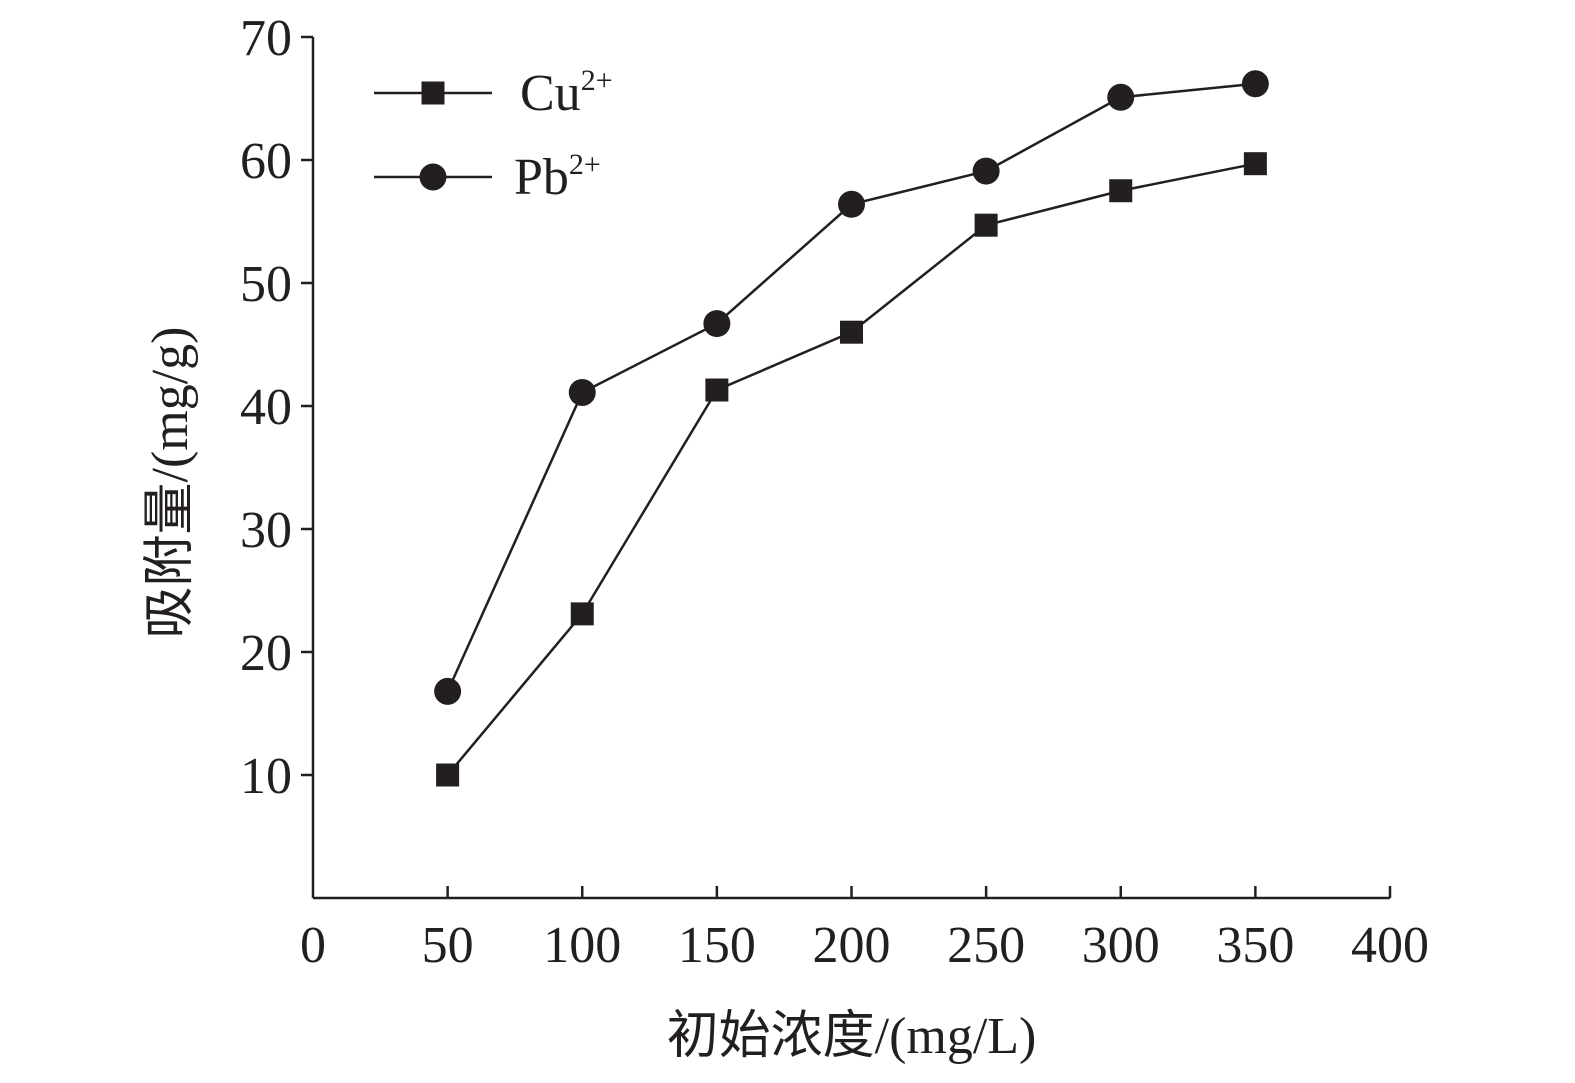 The width and height of the screenshot is (1575, 1083). What do you see at coordinates (266, 284) in the screenshot?
I see `y-tick-label: 50` at bounding box center [266, 284].